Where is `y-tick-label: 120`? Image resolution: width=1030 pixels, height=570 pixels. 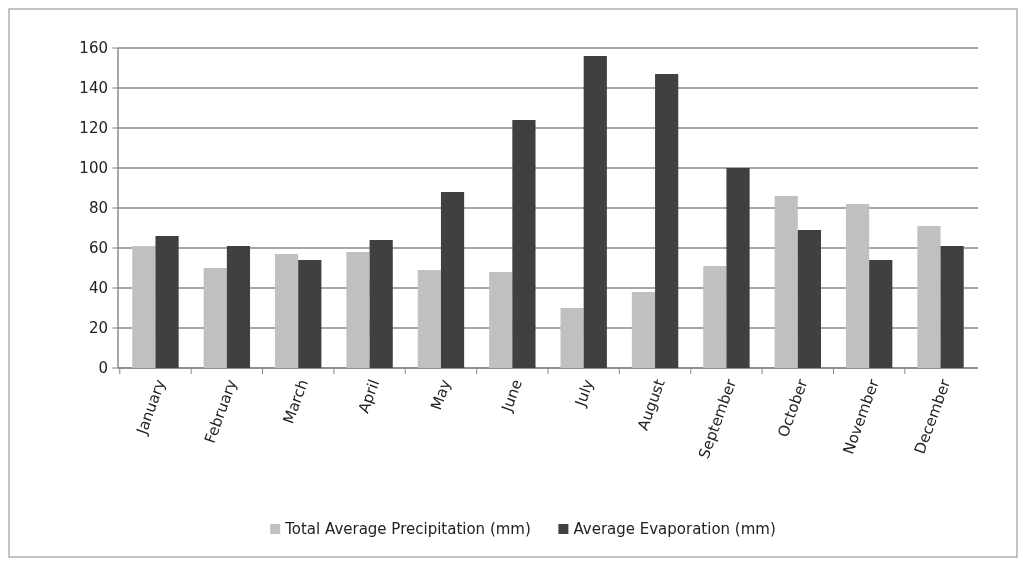 y-tick-label: 120 is located at coordinates (93, 128).